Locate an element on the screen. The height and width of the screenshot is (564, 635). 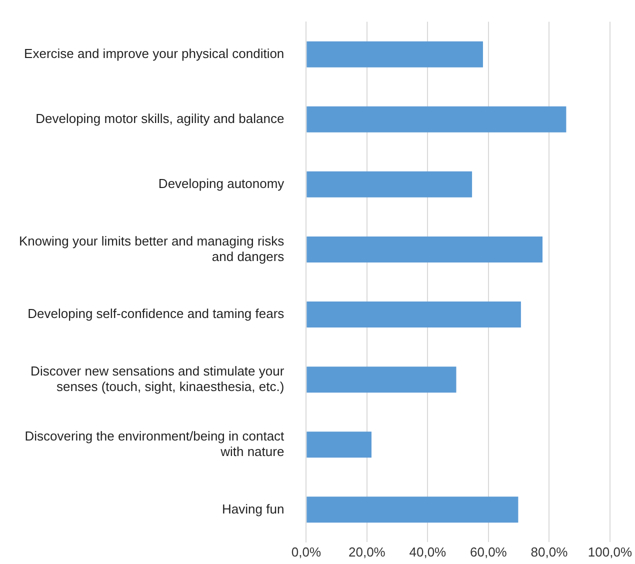
y-tick-label: Discover new sensations and stimulate your senses (touch, sight, kinaesthesia, etc.) is located at coordinates (157, 378).